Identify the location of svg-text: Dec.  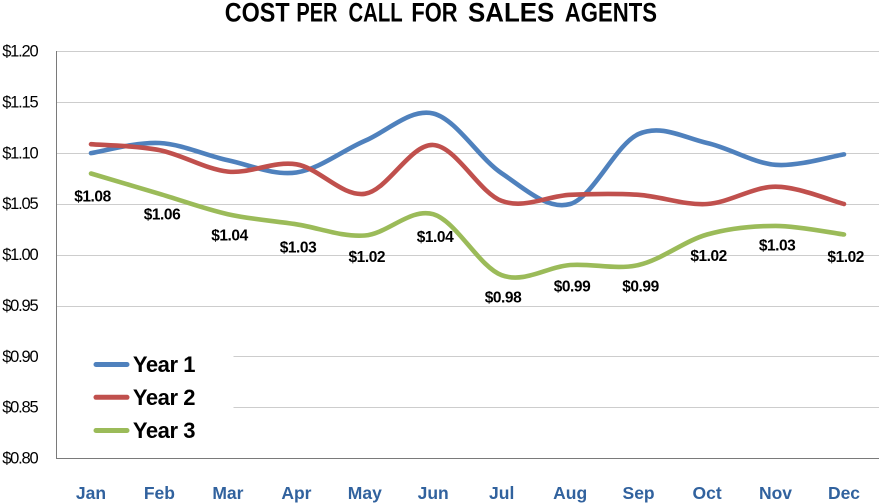
(844, 493).